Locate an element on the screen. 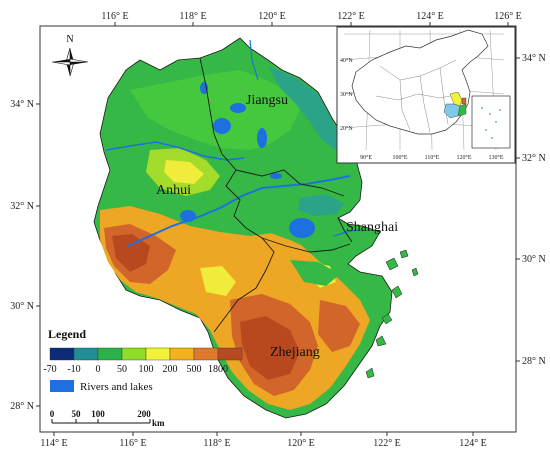 This screenshot has height=463, width=550. inset-lon-label: 100°E is located at coordinates (399, 157).